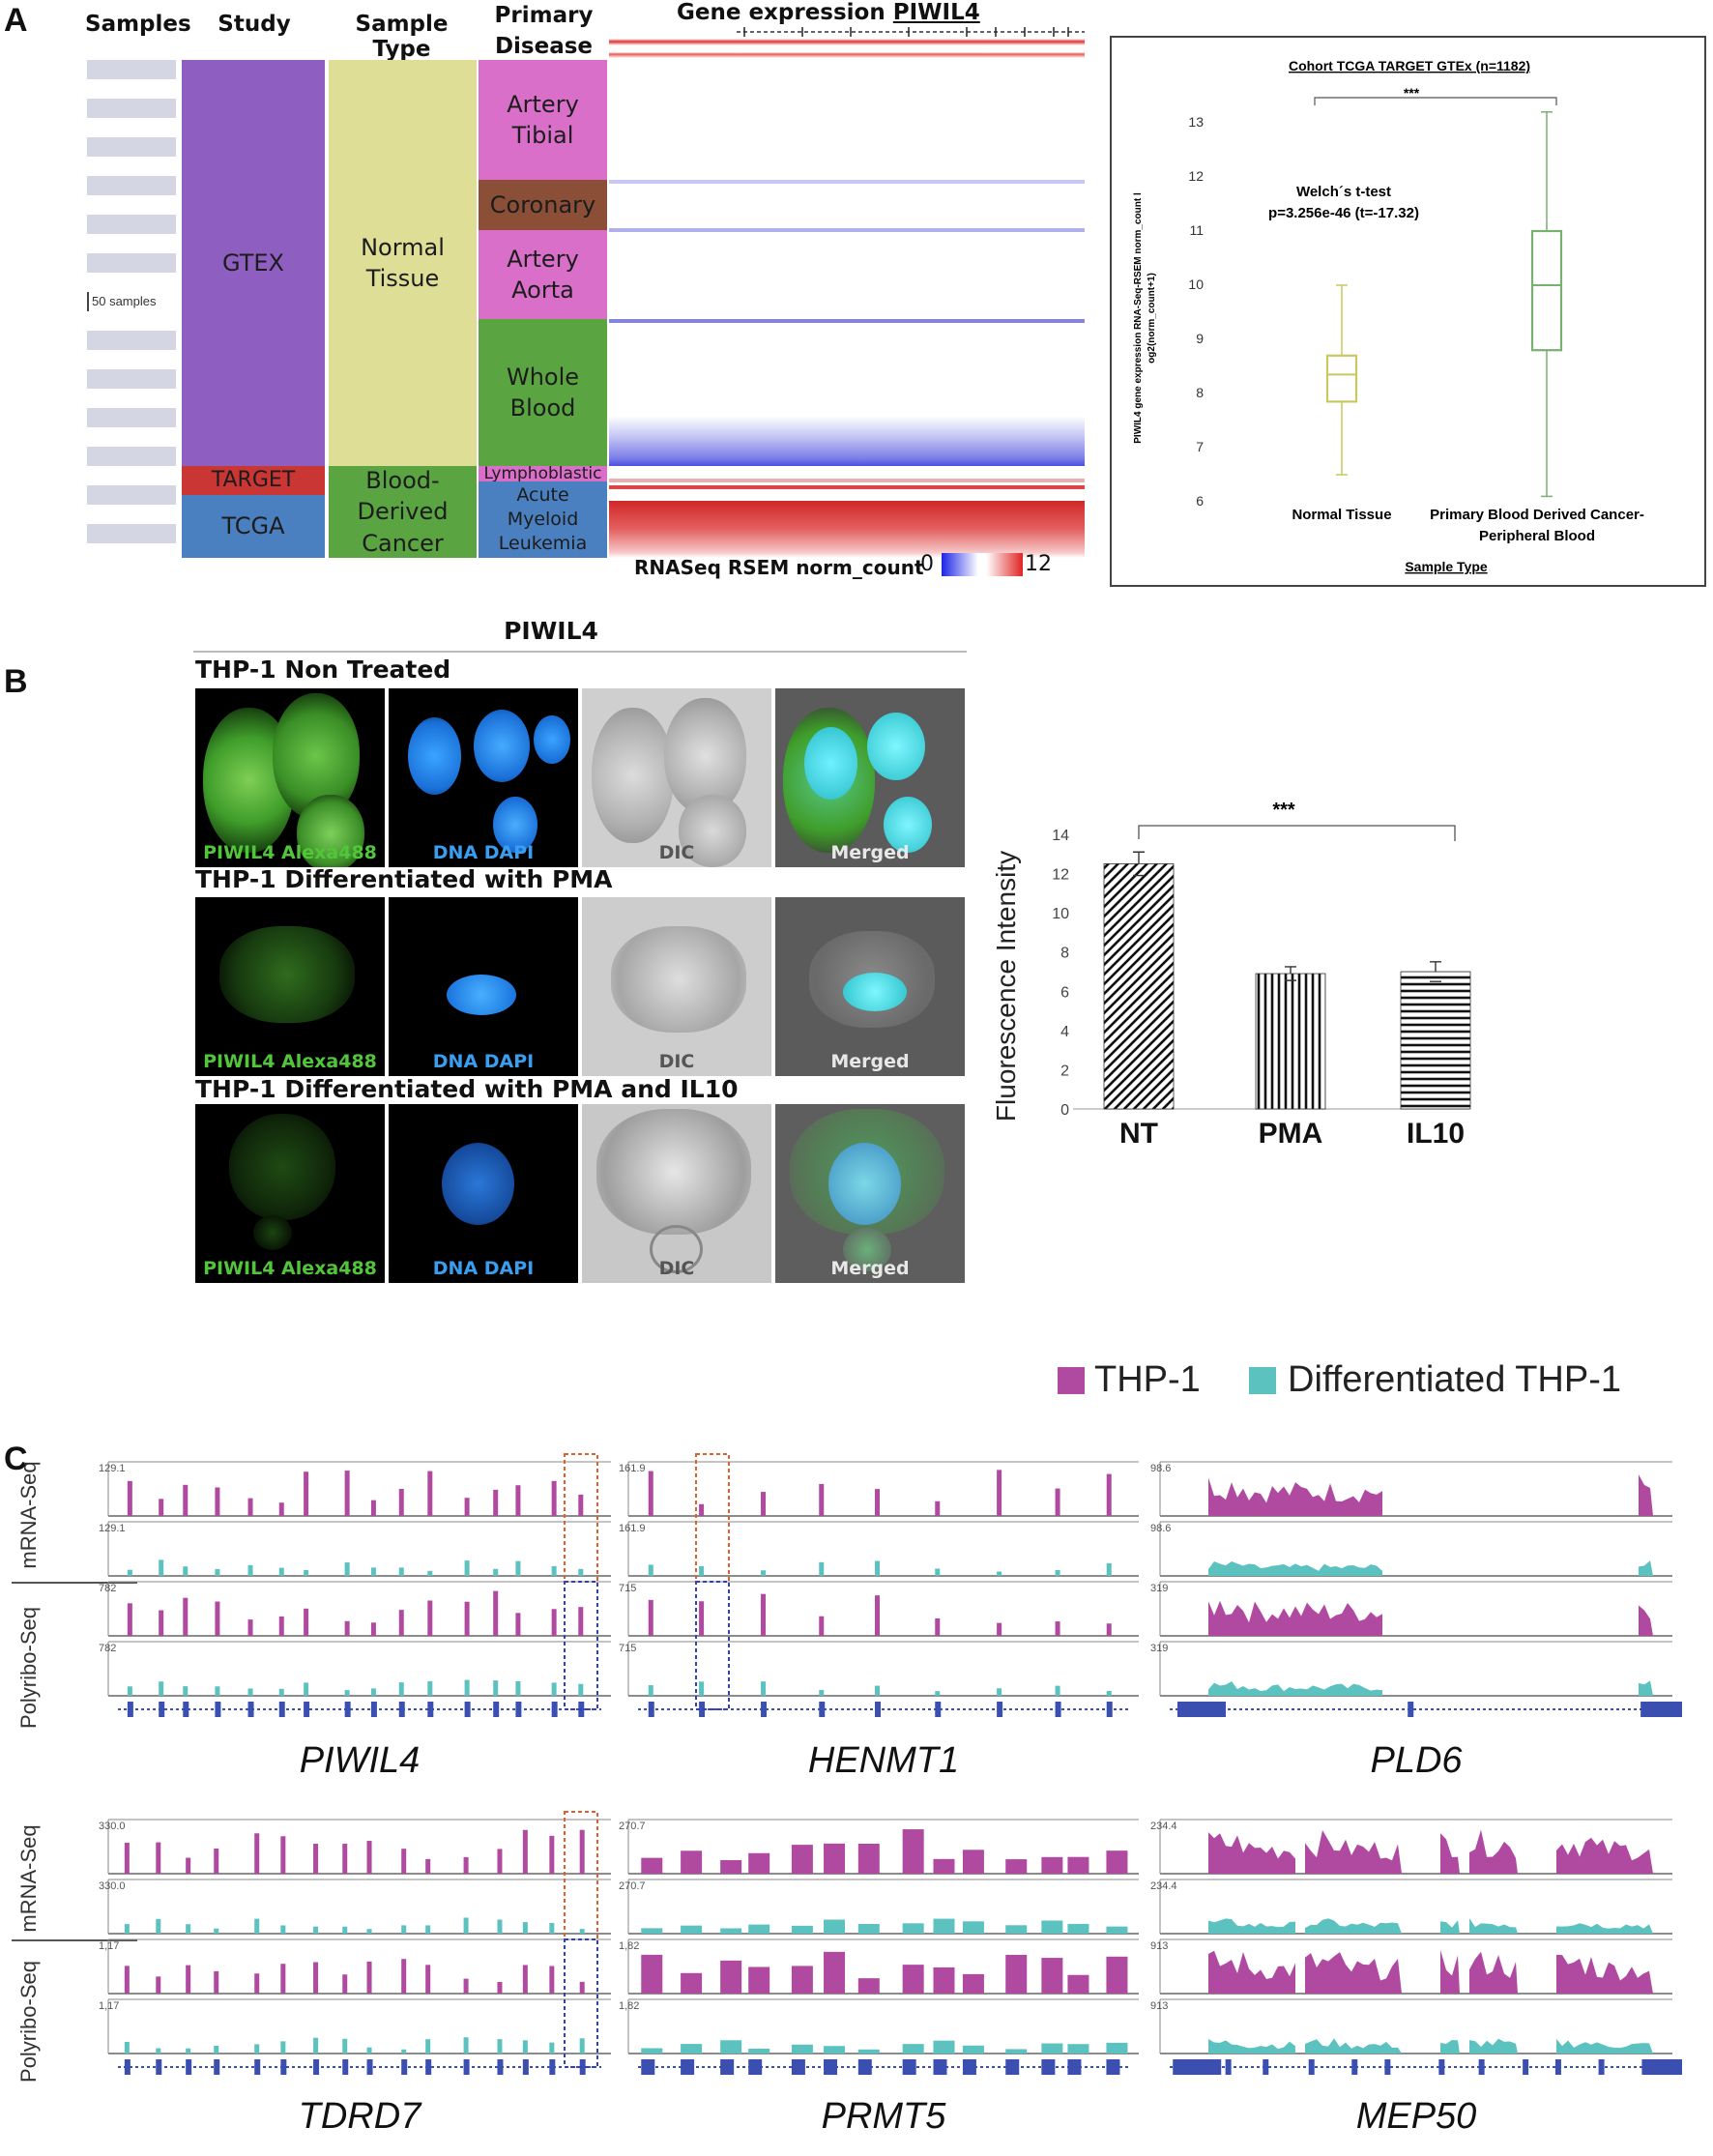  I want to click on track-scale: 1,82, so click(629, 2006).